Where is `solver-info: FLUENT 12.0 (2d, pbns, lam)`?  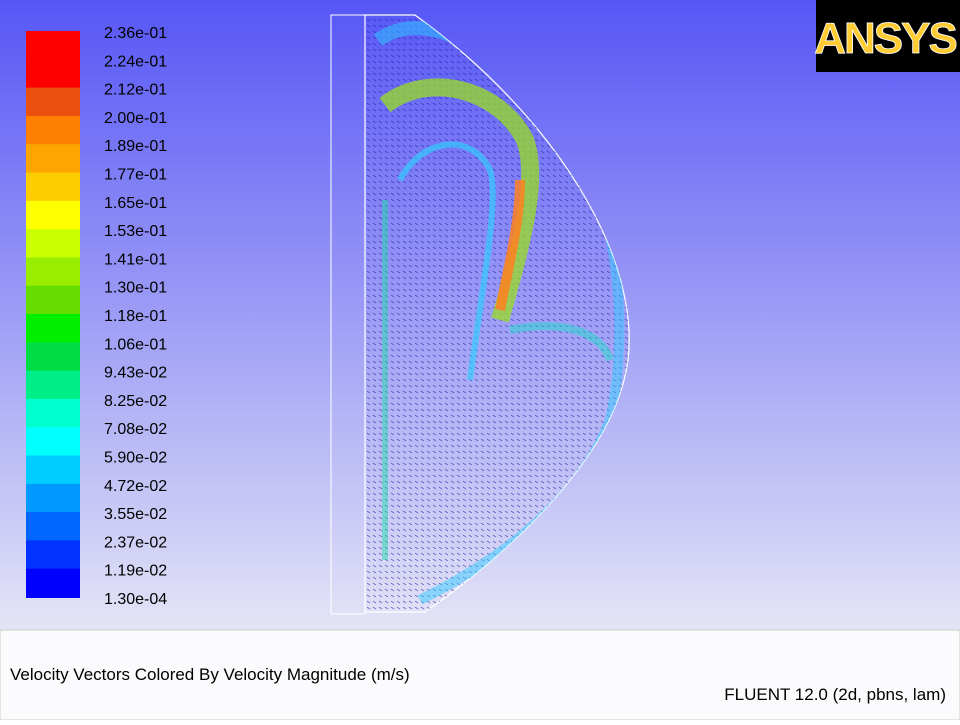 solver-info: FLUENT 12.0 (2d, pbns, lam) is located at coordinates (835, 694).